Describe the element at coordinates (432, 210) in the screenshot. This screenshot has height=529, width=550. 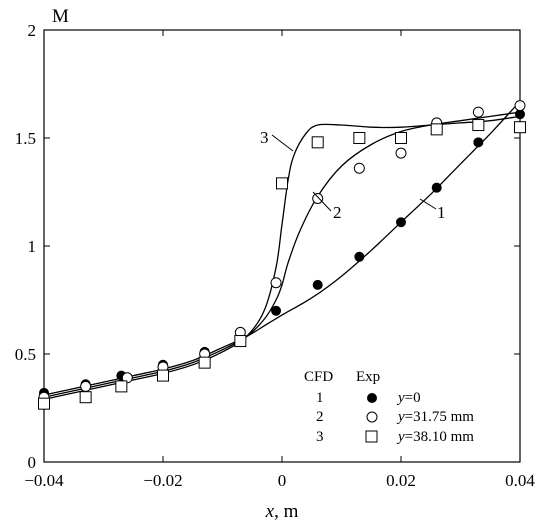
I see `curve-label-1: 1` at that location.